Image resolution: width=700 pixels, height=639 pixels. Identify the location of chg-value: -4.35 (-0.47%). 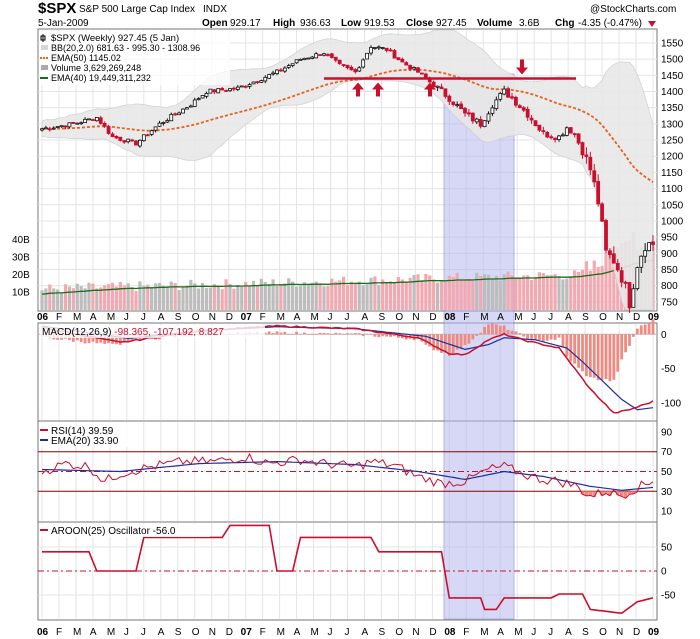
(610, 23).